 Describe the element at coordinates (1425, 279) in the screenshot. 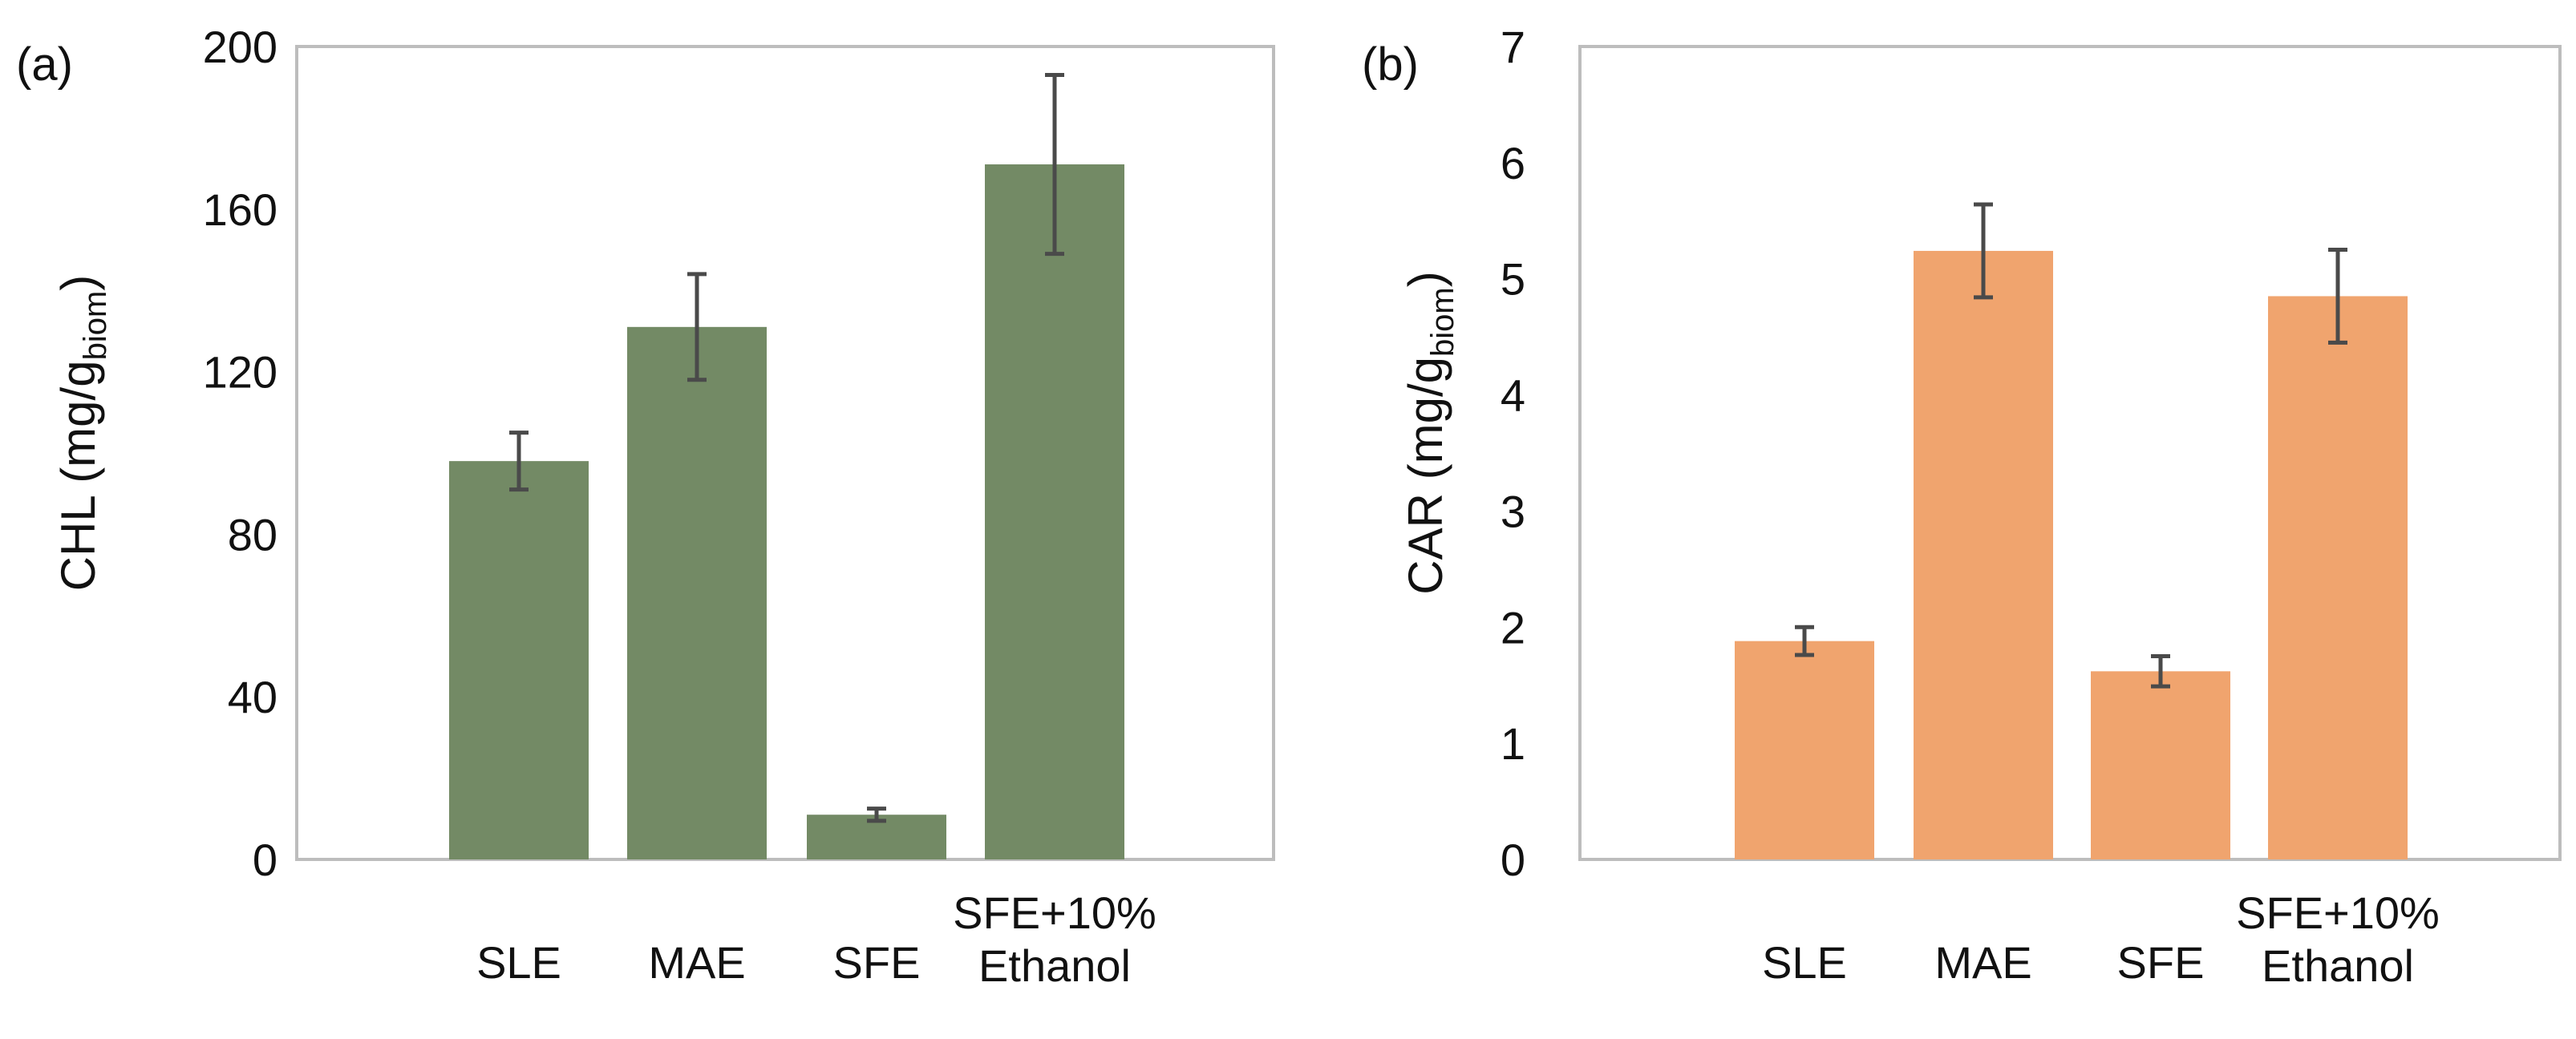

I see `y-axis-label-b-close: )` at that location.